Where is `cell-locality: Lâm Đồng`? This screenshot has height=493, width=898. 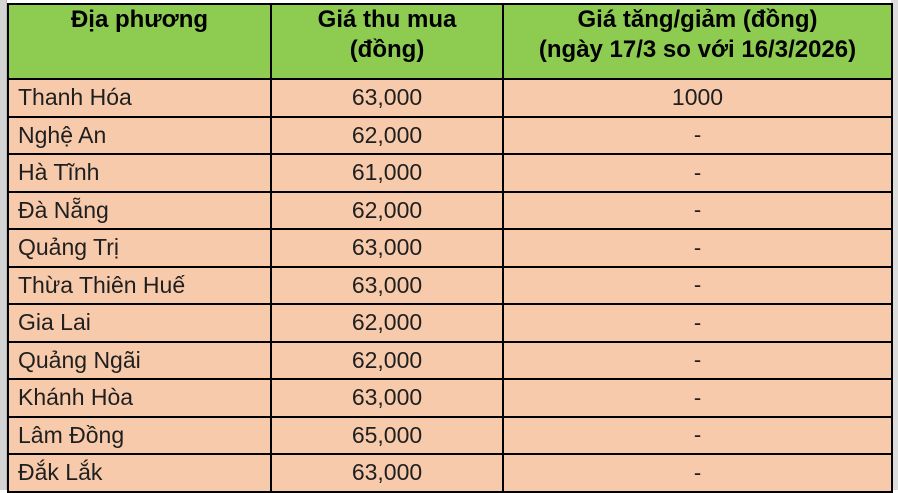
cell-locality: Lâm Đồng is located at coordinates (139, 435).